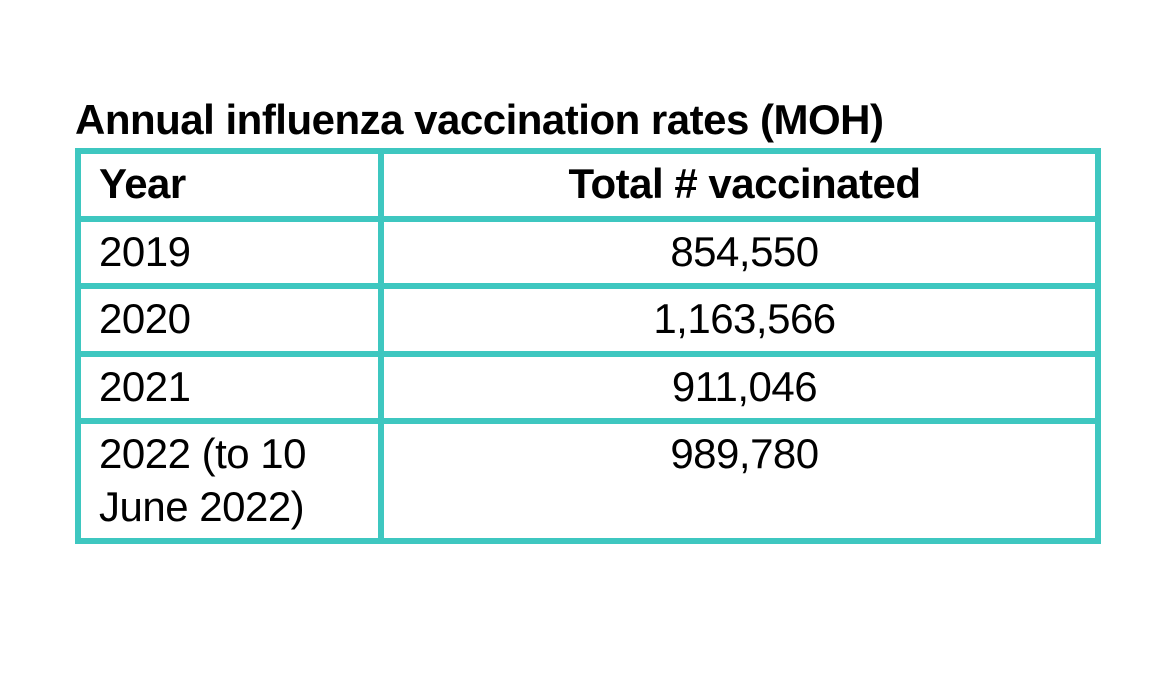  I want to click on header-row: Year Total # vaccinated, so click(588, 185).